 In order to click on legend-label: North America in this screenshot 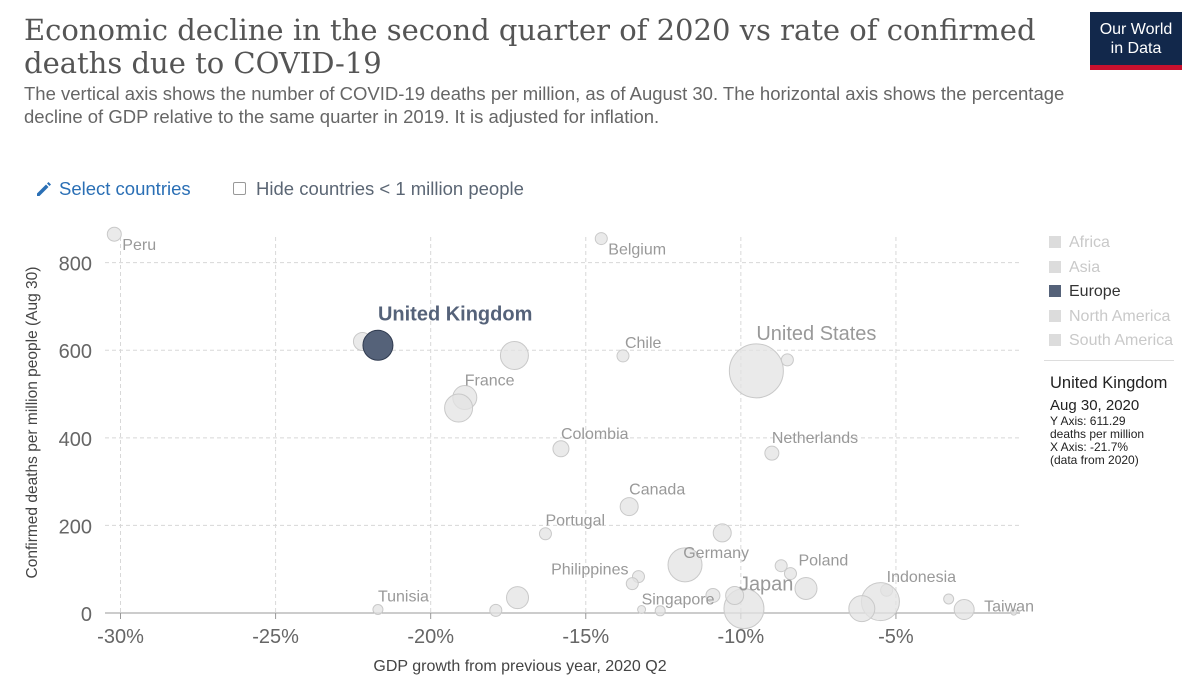, I will do `click(1120, 316)`.